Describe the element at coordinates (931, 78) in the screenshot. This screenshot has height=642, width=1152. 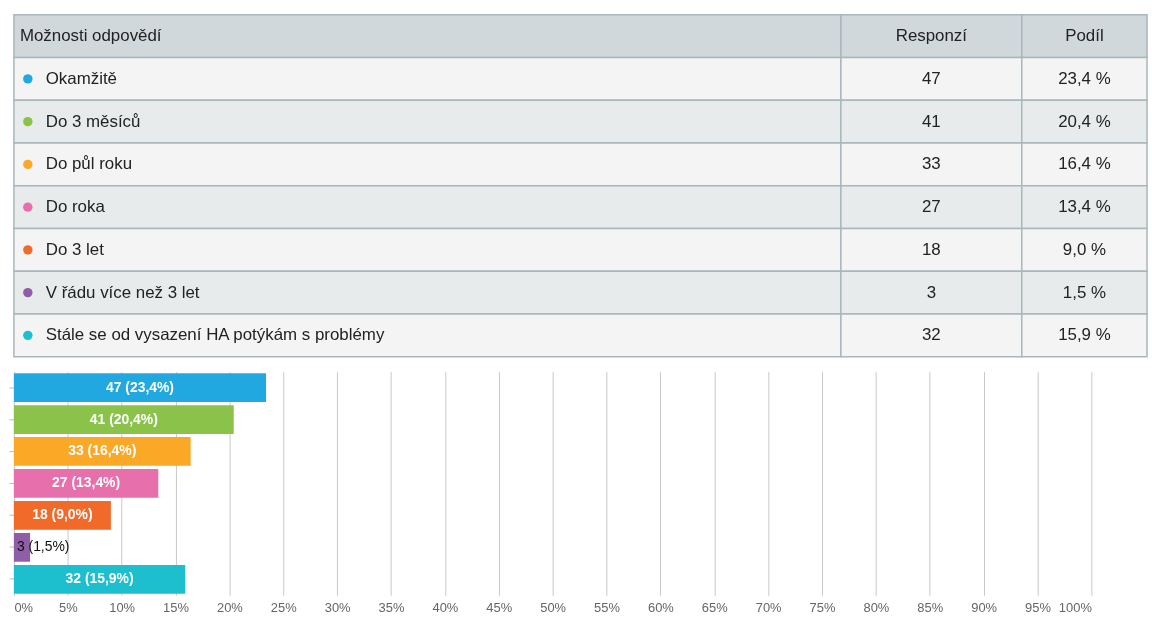
I see `text: 47` at that location.